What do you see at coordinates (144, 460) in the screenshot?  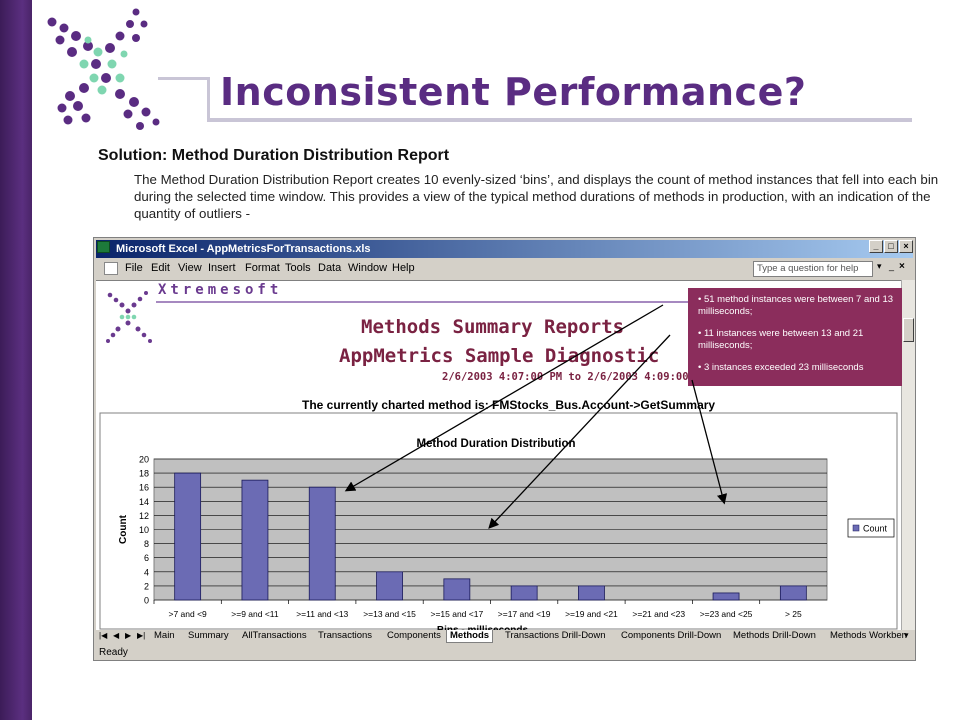 I see `y-tick-label: 20` at bounding box center [144, 460].